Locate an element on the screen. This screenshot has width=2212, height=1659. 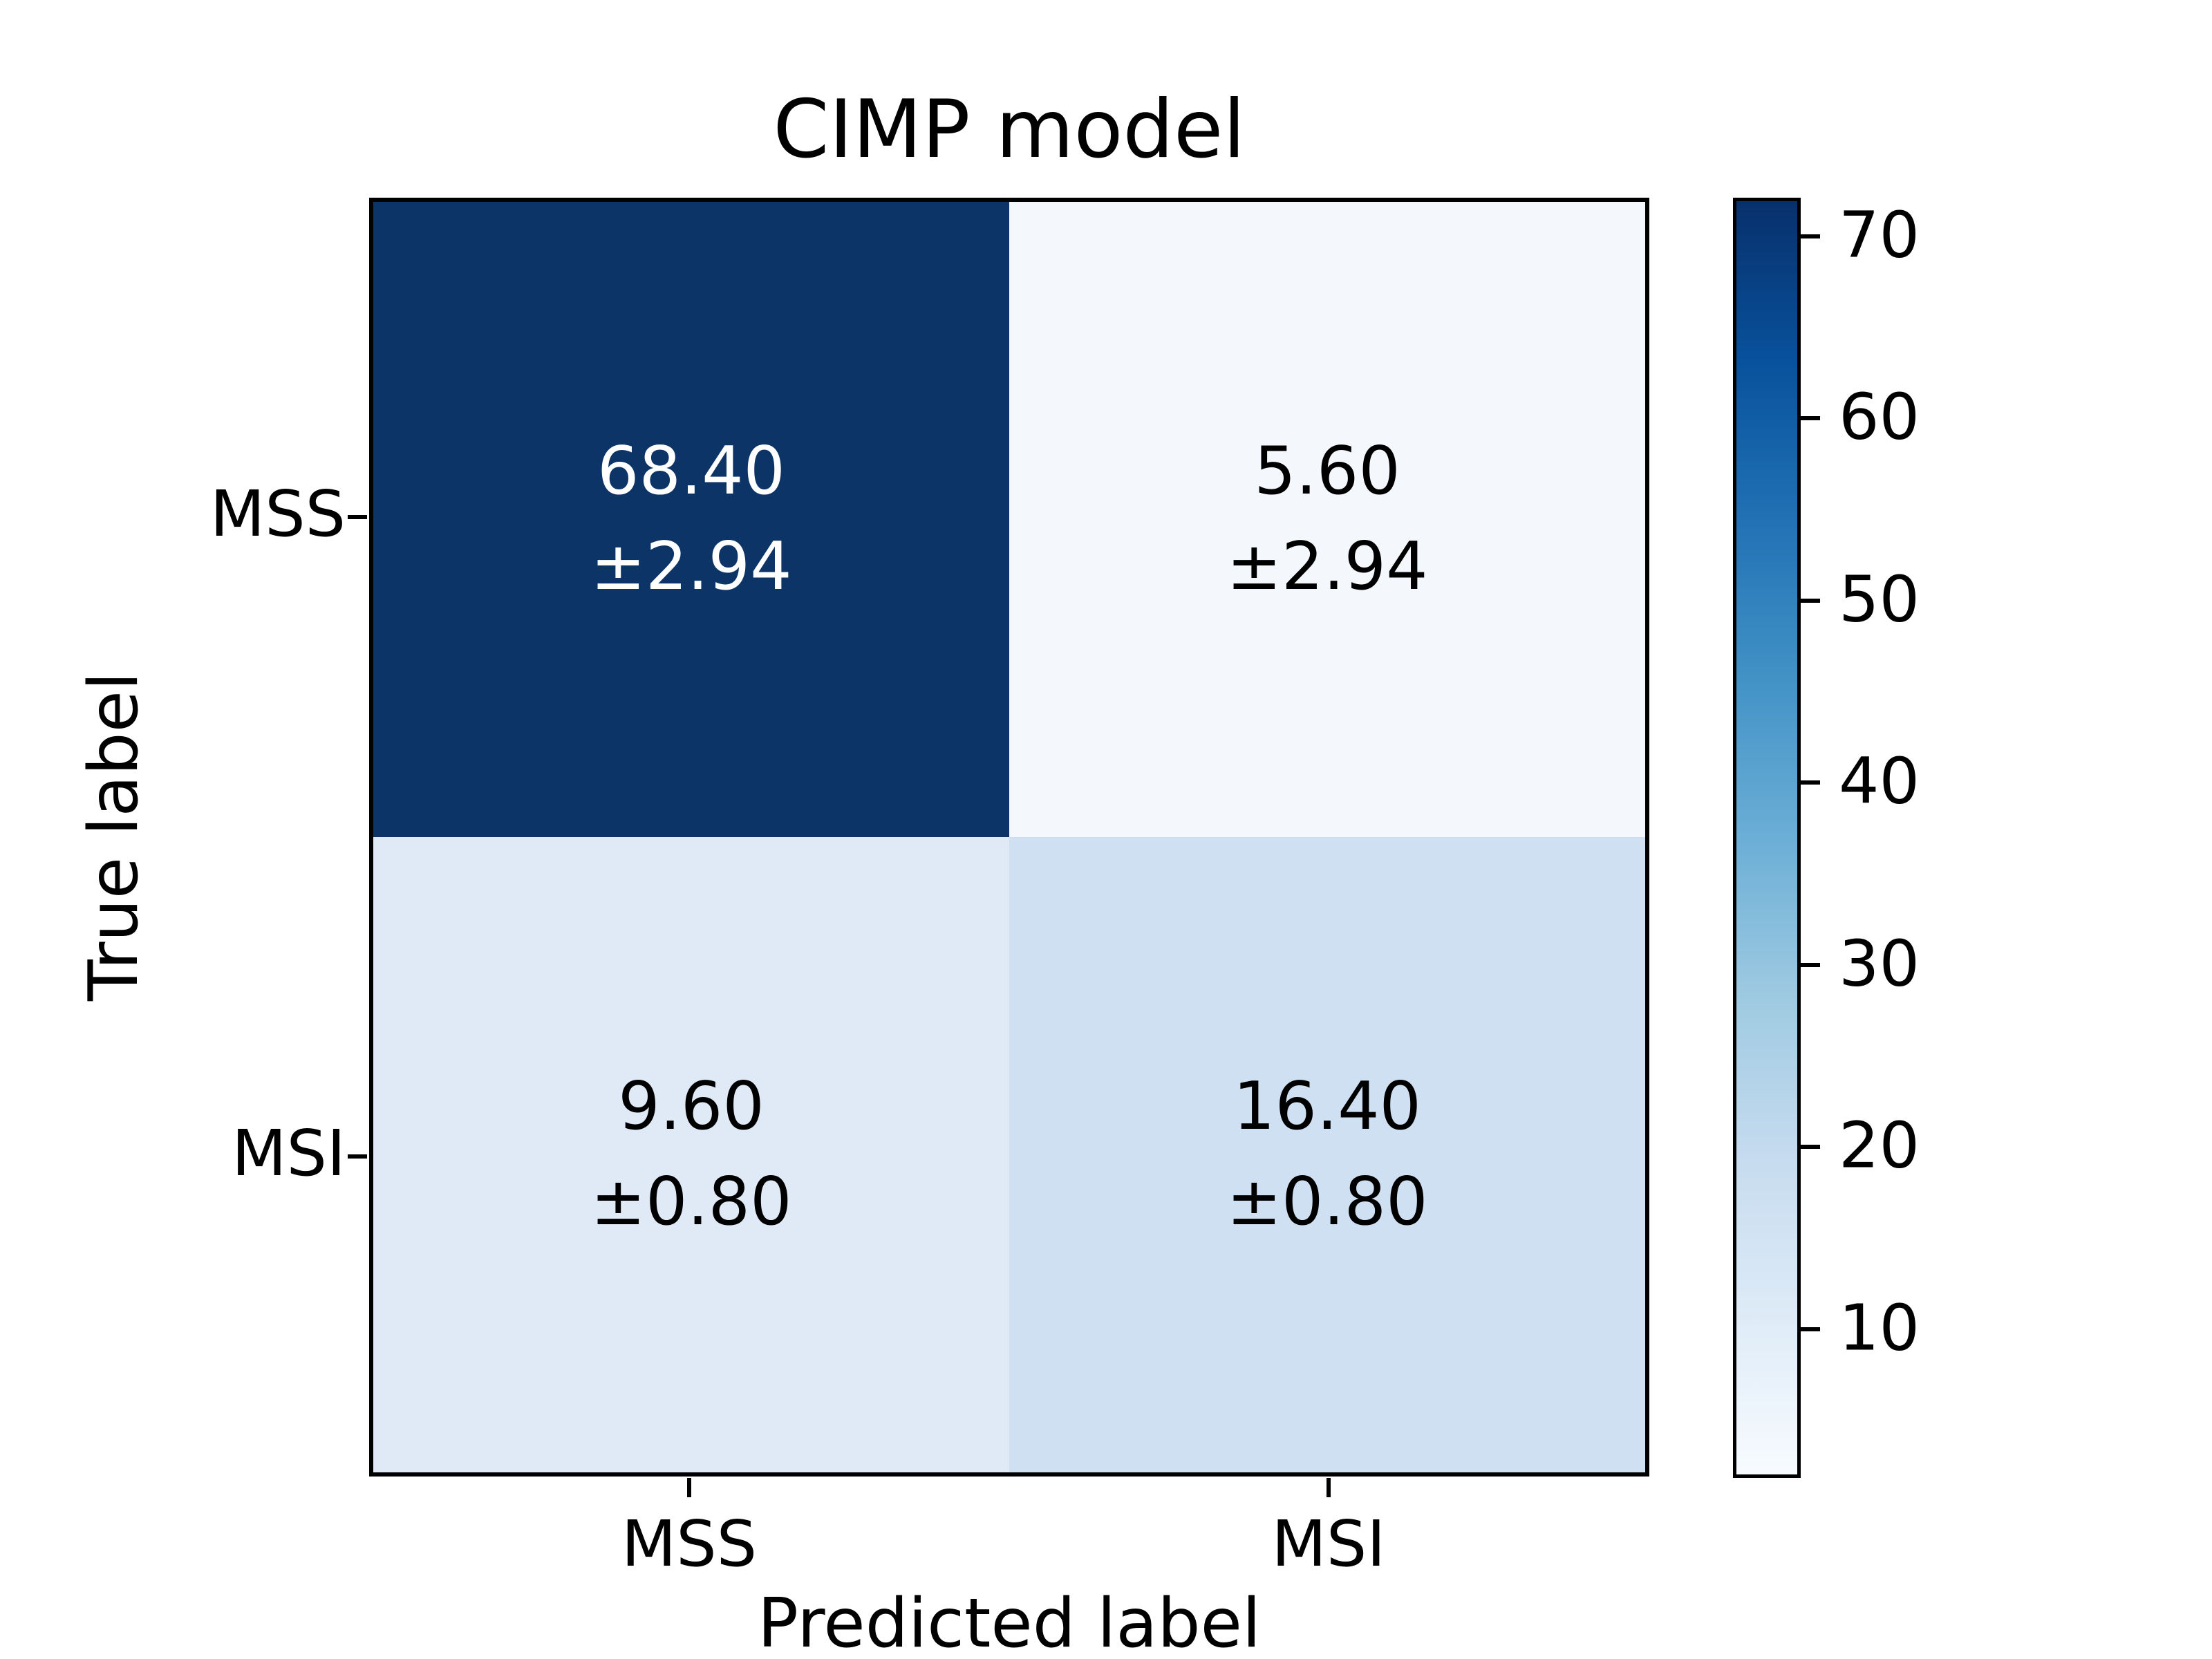
x-tick-mark-mss is located at coordinates (689, 1488).